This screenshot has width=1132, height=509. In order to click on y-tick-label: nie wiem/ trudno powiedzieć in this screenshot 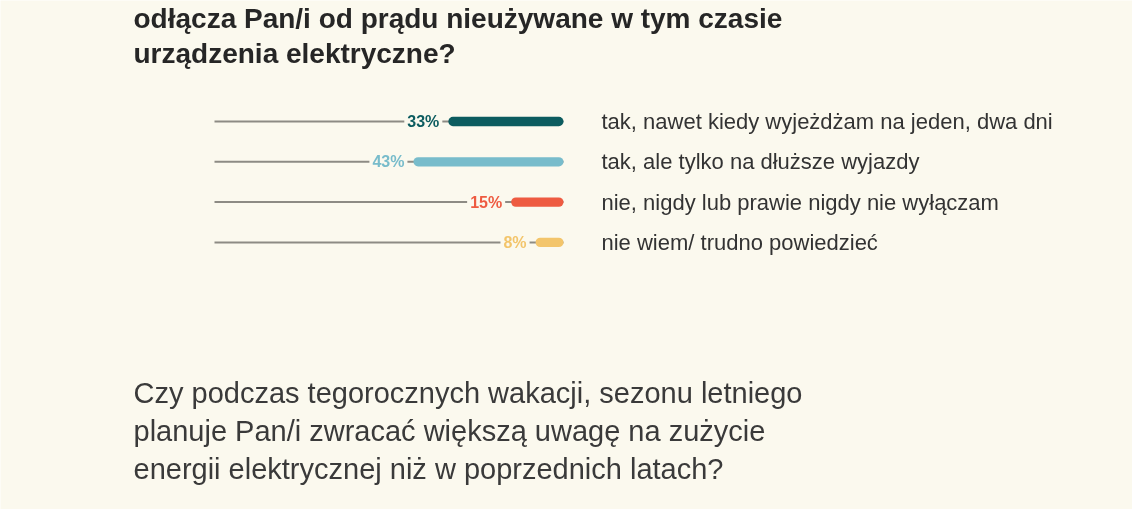, I will do `click(739, 242)`.